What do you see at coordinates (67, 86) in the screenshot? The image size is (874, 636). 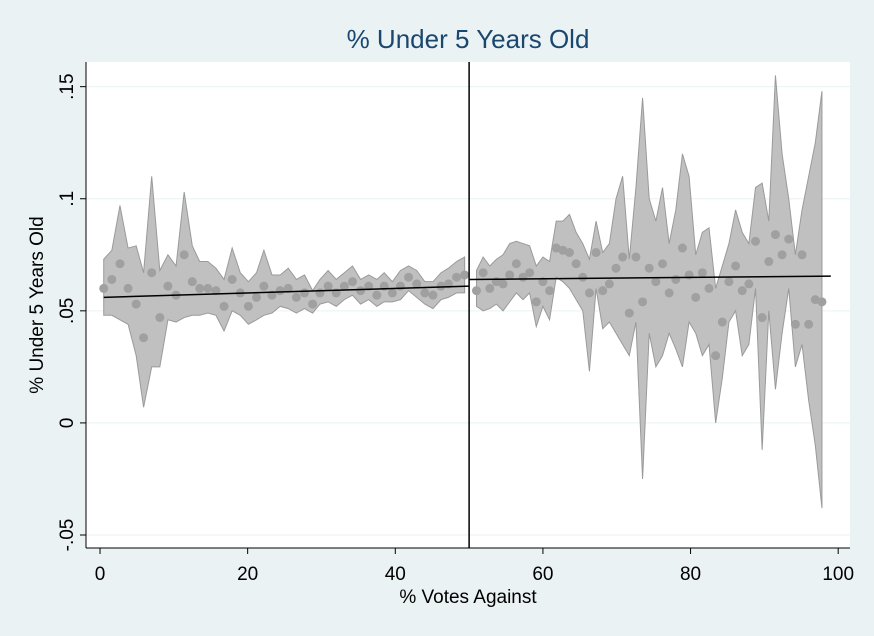 I see `y-tick-label: .15` at bounding box center [67, 86].